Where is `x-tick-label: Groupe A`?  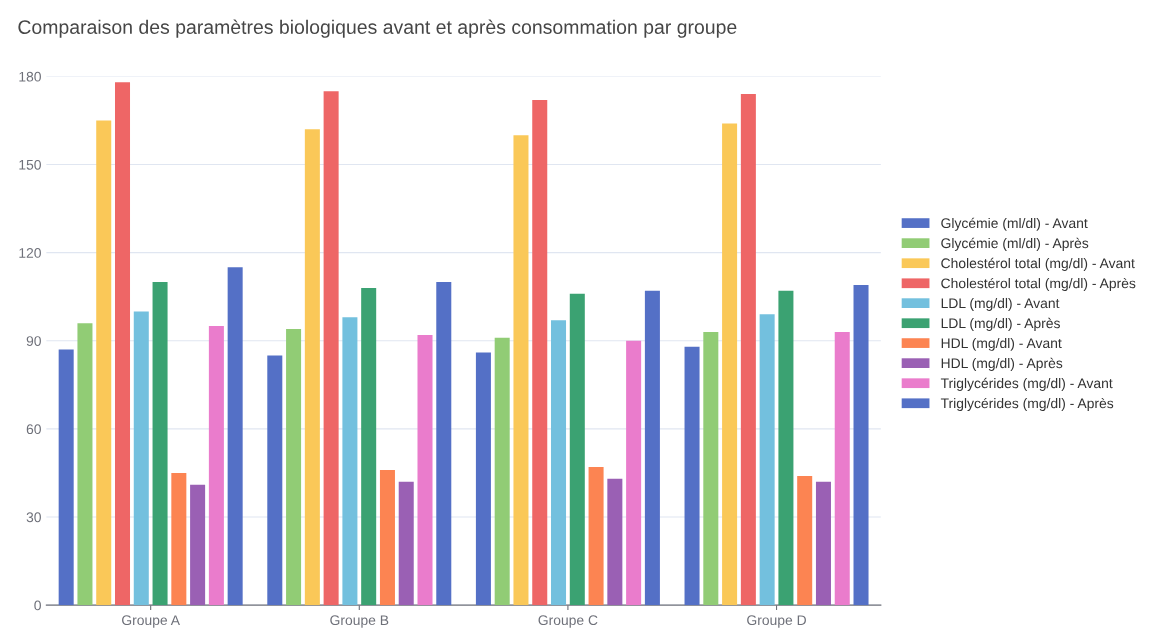 x-tick-label: Groupe A is located at coordinates (151, 621).